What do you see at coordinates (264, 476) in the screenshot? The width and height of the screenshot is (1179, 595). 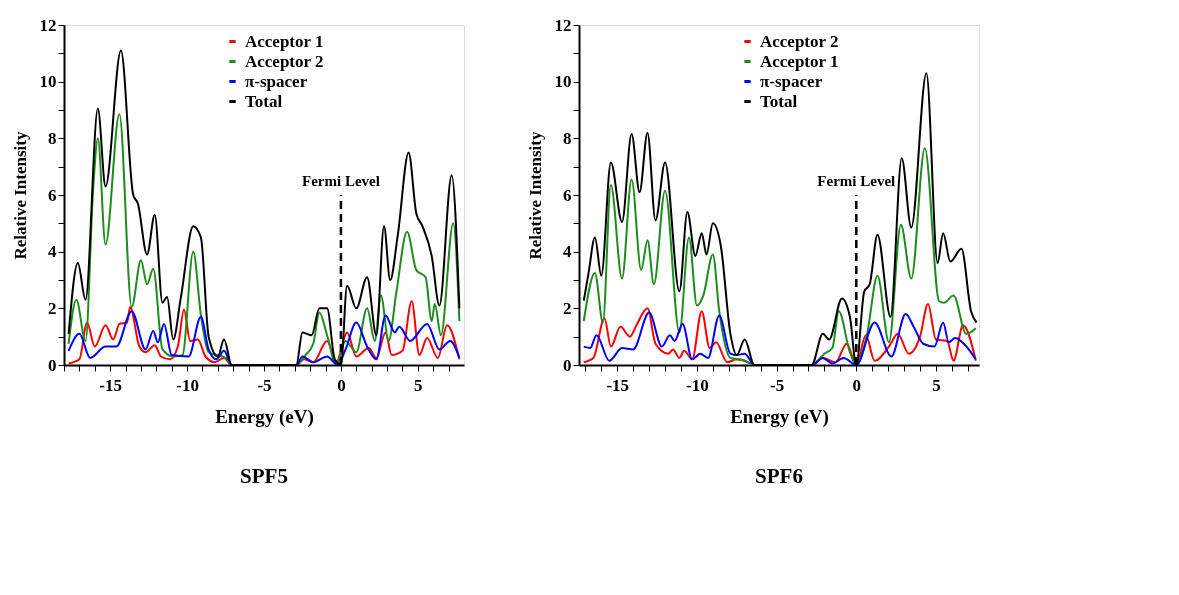 I see `text: SPF5` at bounding box center [264, 476].